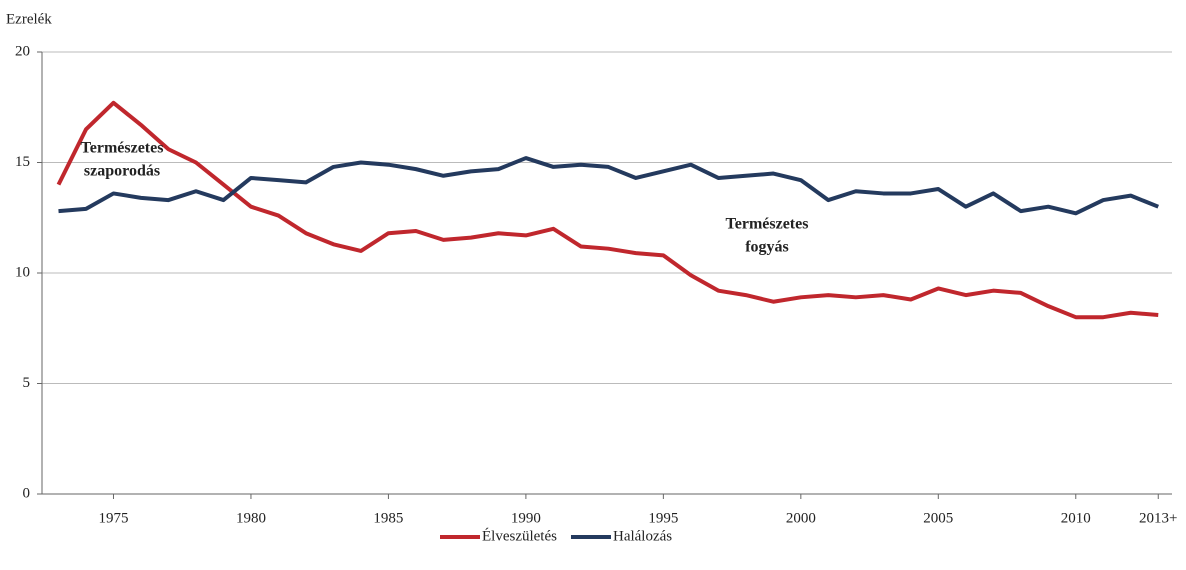  What do you see at coordinates (767, 247) in the screenshot?
I see `annotation: fogyás` at bounding box center [767, 247].